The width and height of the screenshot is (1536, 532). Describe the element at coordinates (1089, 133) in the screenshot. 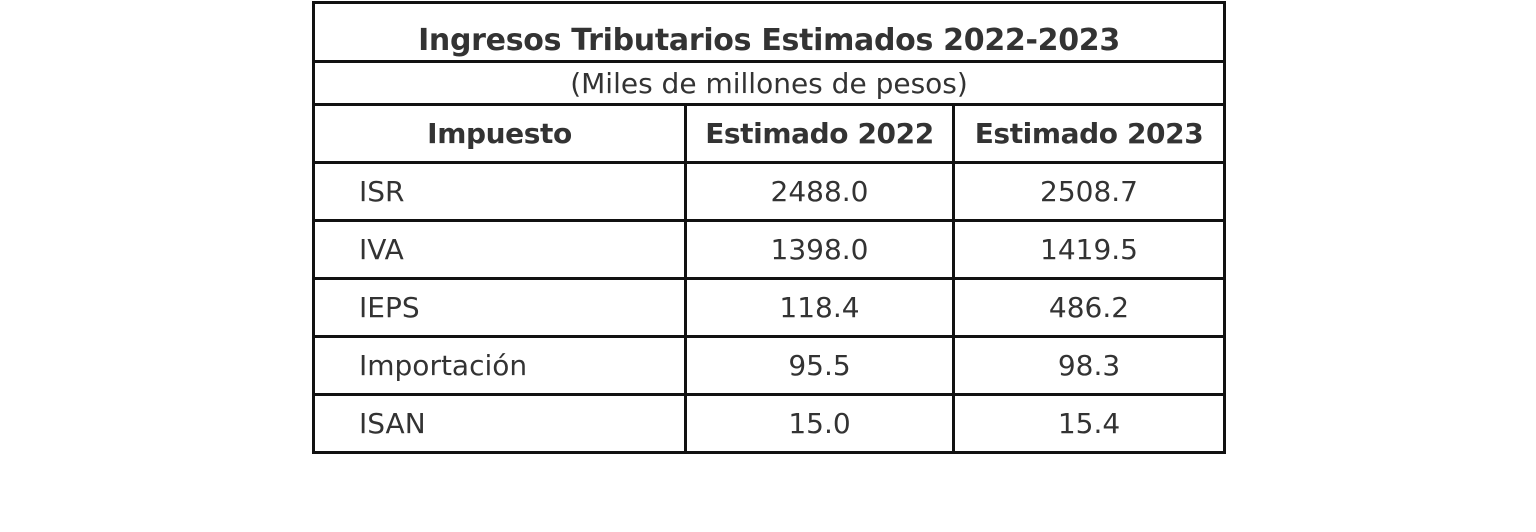

I see `column-header-estimado-2023: Estimado 2023` at that location.